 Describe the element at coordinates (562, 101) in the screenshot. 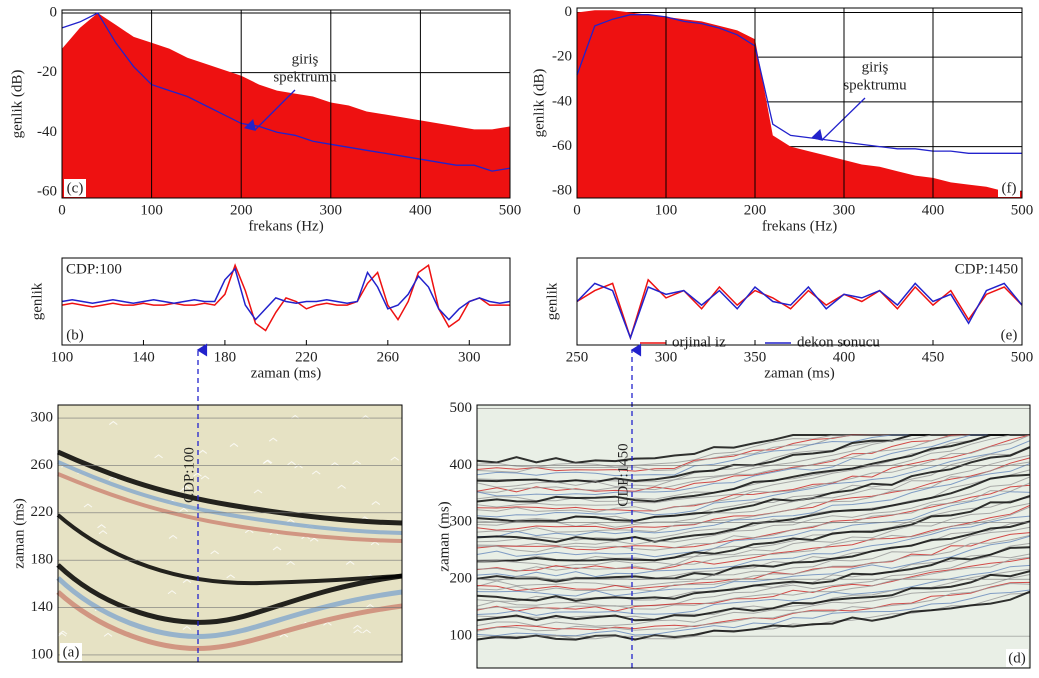

I see `y-tick-label: -40` at that location.